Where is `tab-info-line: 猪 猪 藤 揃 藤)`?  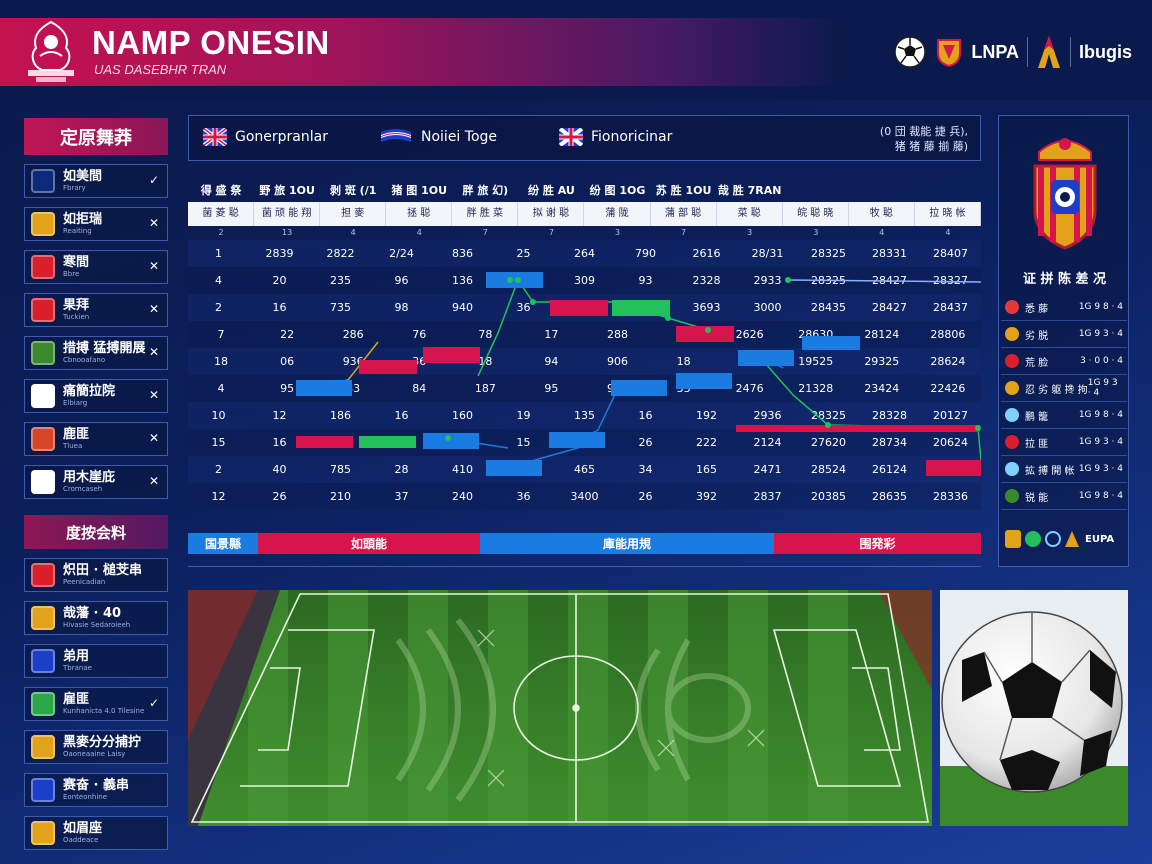
tab-info-line: 猪 猪 藤 揃 藤) is located at coordinates (931, 146).